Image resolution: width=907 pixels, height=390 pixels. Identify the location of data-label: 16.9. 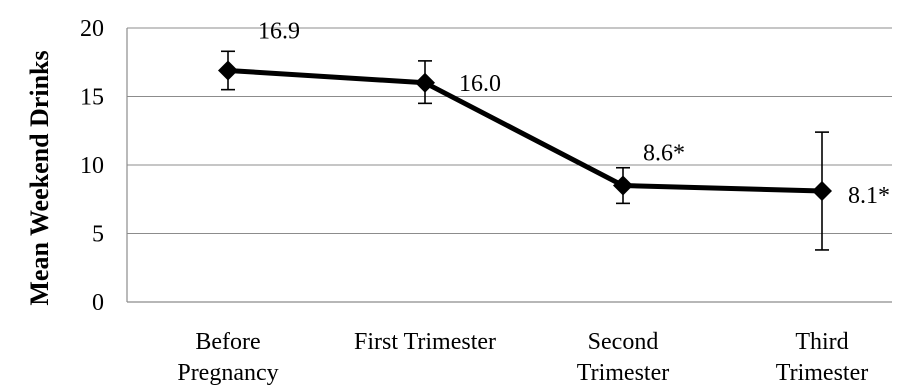
(279, 31).